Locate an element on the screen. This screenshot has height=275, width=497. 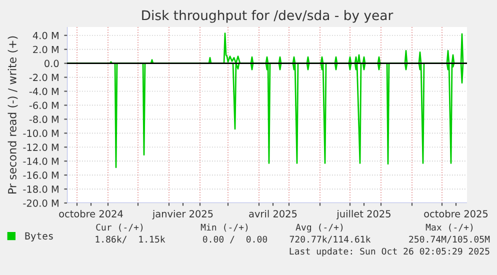
x-tick-label: juillet 2025 is located at coordinates (363, 215).